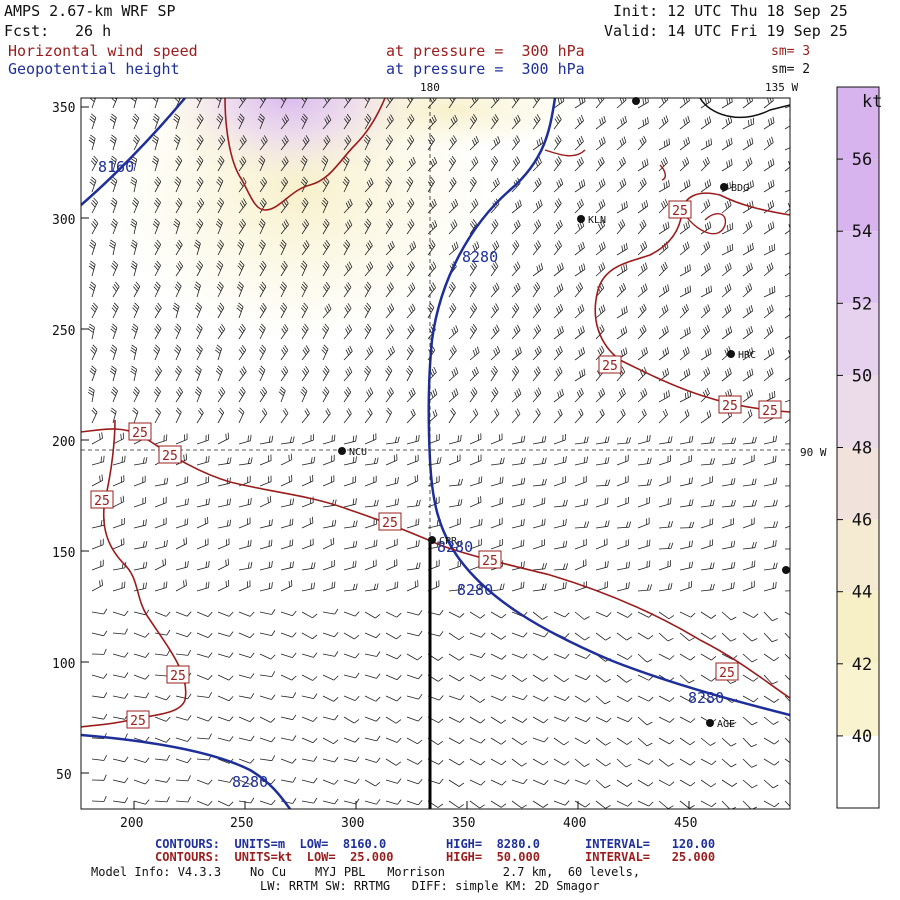 This screenshot has height=900, width=900. What do you see at coordinates (770, 409) in the screenshot?
I see `wind-label-box` at bounding box center [770, 409].